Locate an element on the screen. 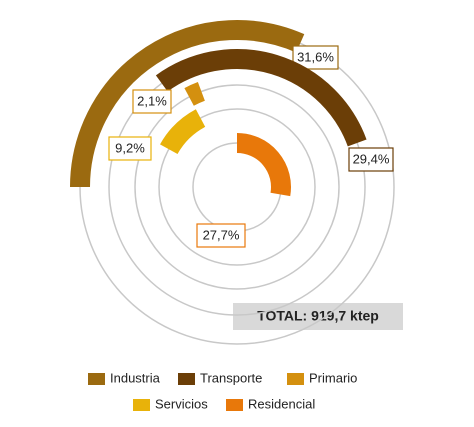 Image resolution: width=474 pixels, height=427 pixels. value-label: 31,6% is located at coordinates (315, 56).